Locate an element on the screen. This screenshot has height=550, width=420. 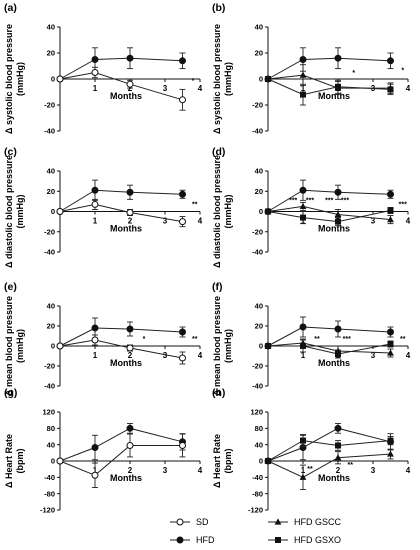
significance-mark-f: *** is located at coordinates (347, 339).